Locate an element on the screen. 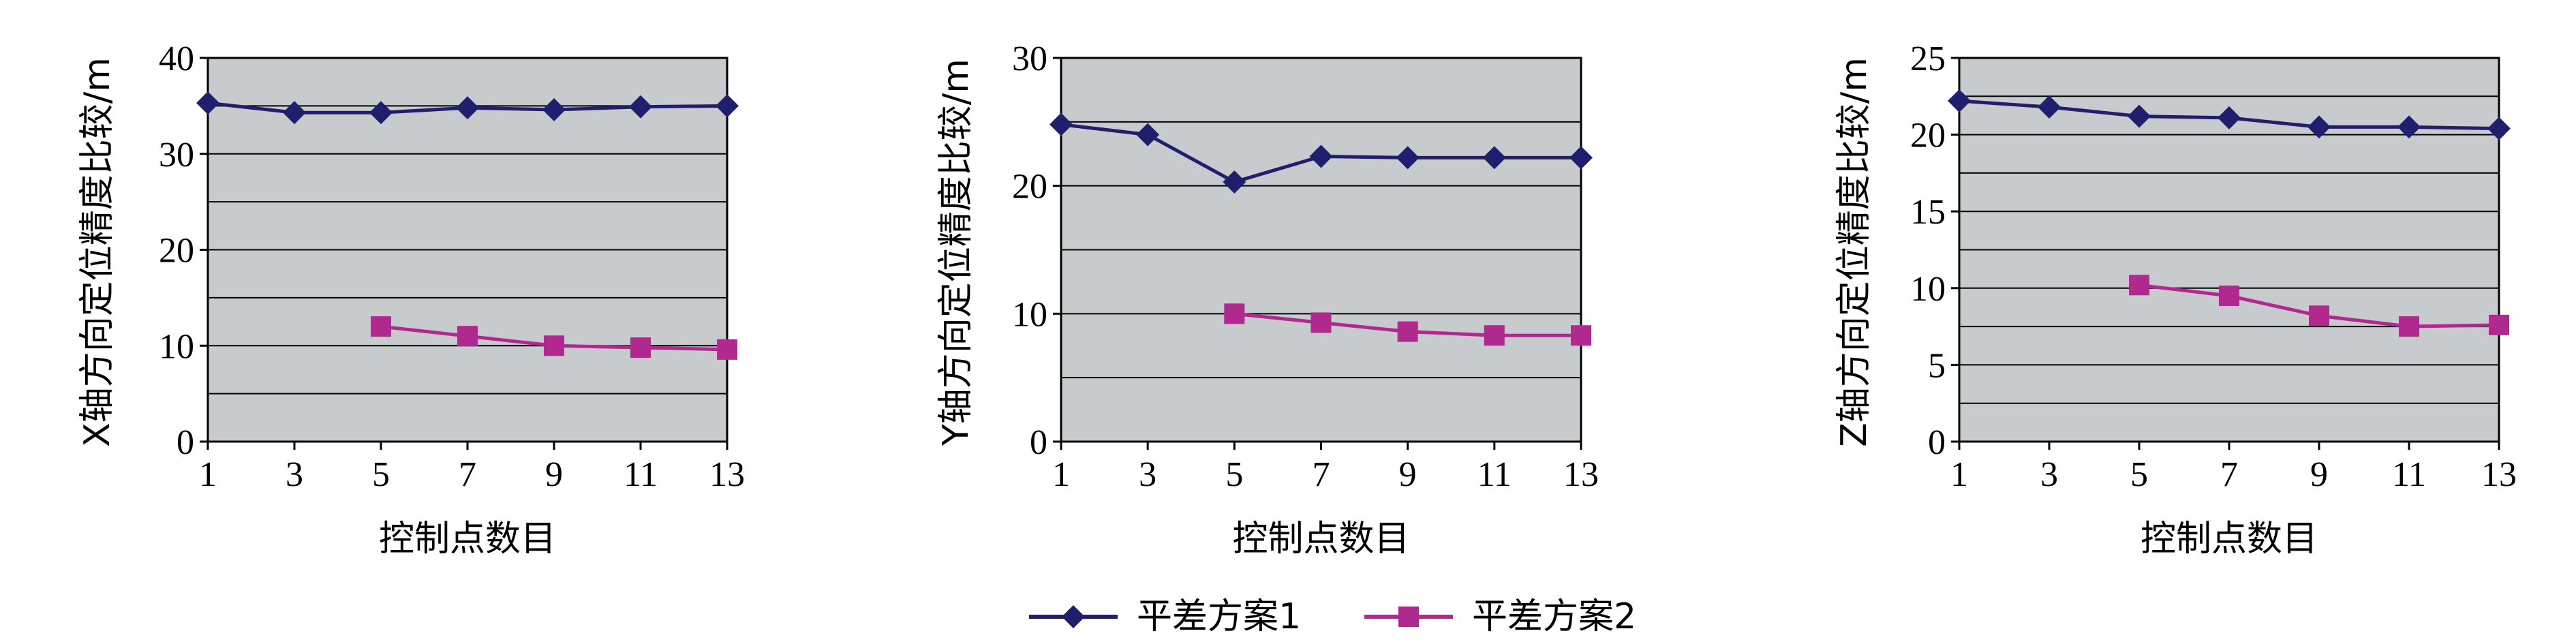 This screenshot has width=2576, height=644. legend-label-series2: 平差方案2 is located at coordinates (1554, 616).